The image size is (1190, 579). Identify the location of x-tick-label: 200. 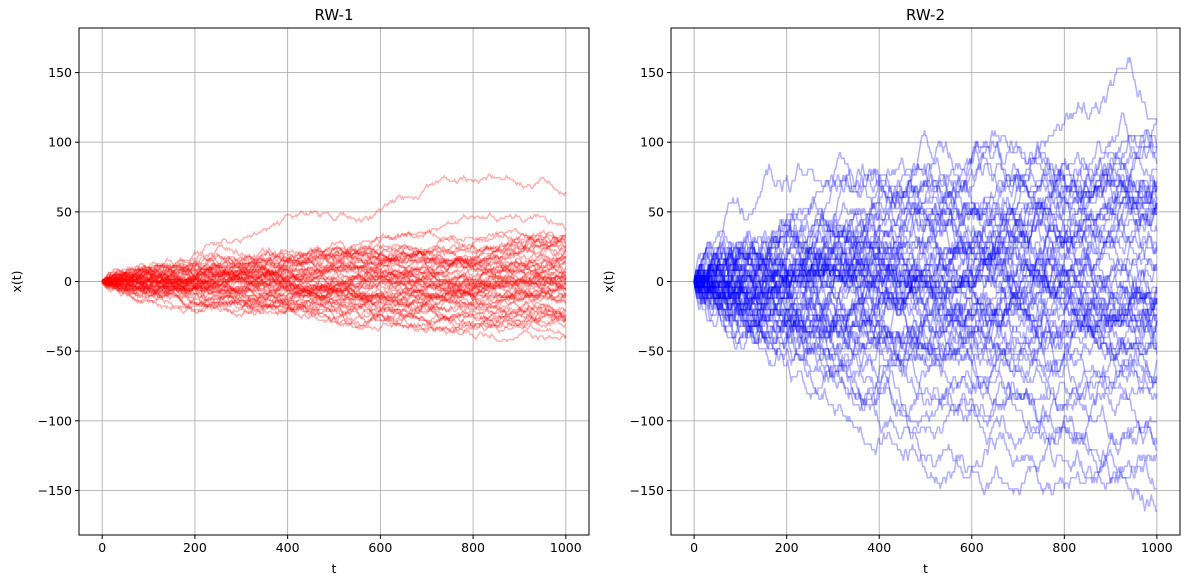
(195, 547).